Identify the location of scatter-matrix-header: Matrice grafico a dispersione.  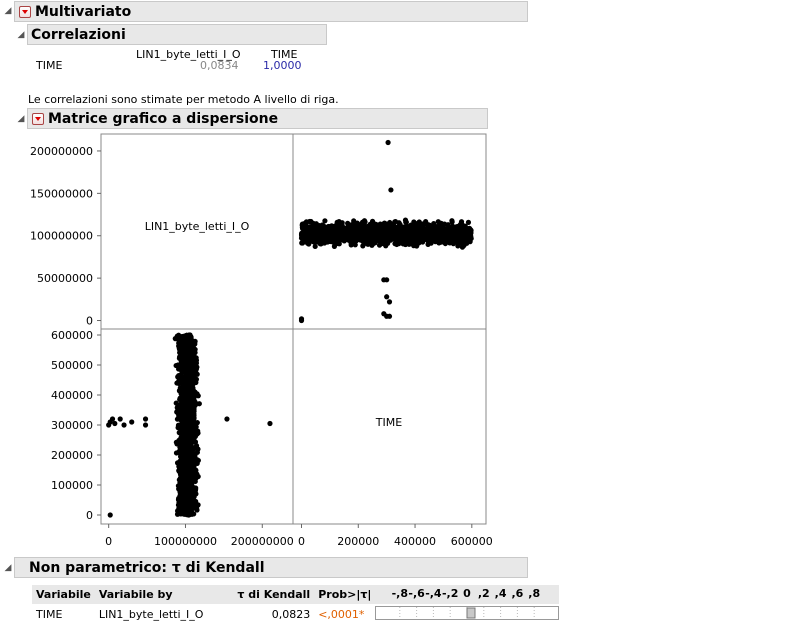
(257, 118).